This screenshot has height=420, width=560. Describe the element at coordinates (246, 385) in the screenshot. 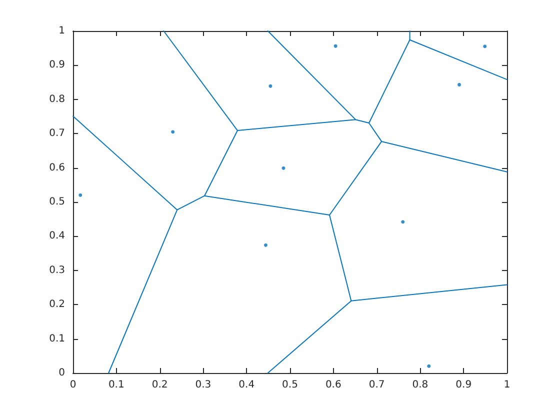

I see `x-tick-label: 0.4` at that location.